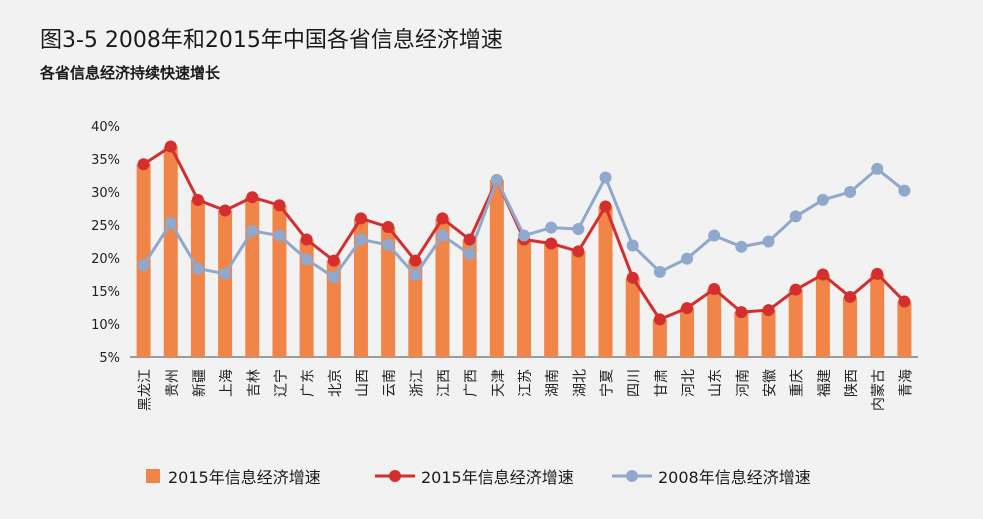 The height and width of the screenshot is (519, 983). What do you see at coordinates (497, 477) in the screenshot?
I see `legend-label-line-2015: 2015年信息经济增速` at bounding box center [497, 477].